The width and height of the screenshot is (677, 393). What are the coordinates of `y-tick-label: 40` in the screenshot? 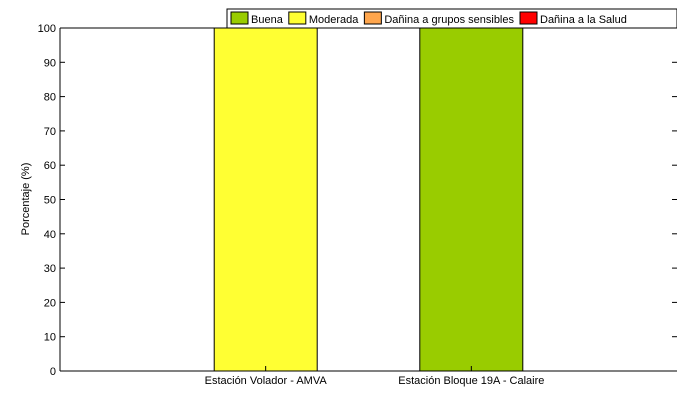 It's located at (50, 235).